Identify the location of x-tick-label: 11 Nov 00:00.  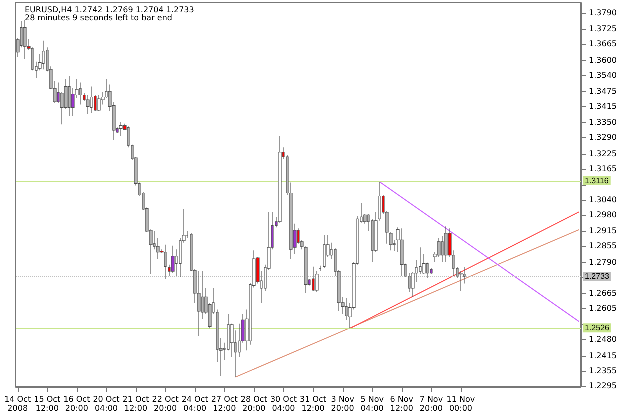
(461, 404).